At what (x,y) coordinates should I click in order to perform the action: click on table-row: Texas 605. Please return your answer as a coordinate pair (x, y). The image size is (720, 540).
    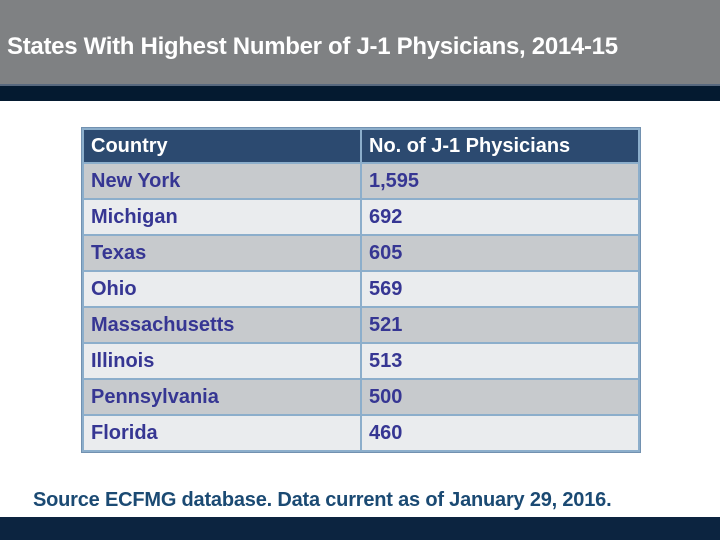
    Looking at the image, I should click on (361, 253).